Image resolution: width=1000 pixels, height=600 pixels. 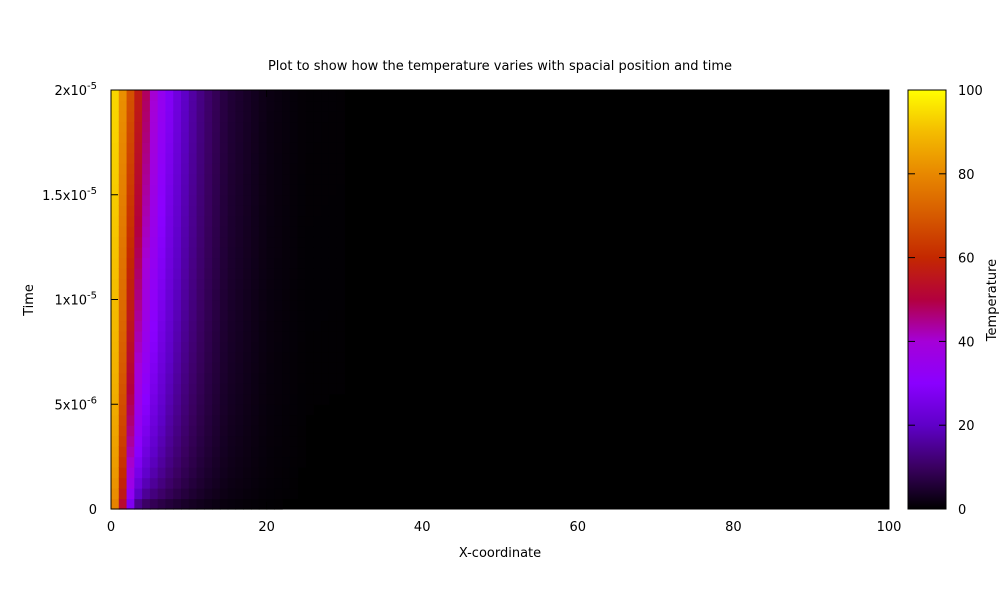 What do you see at coordinates (422, 527) in the screenshot?
I see `x-tick-label: 40` at bounding box center [422, 527].